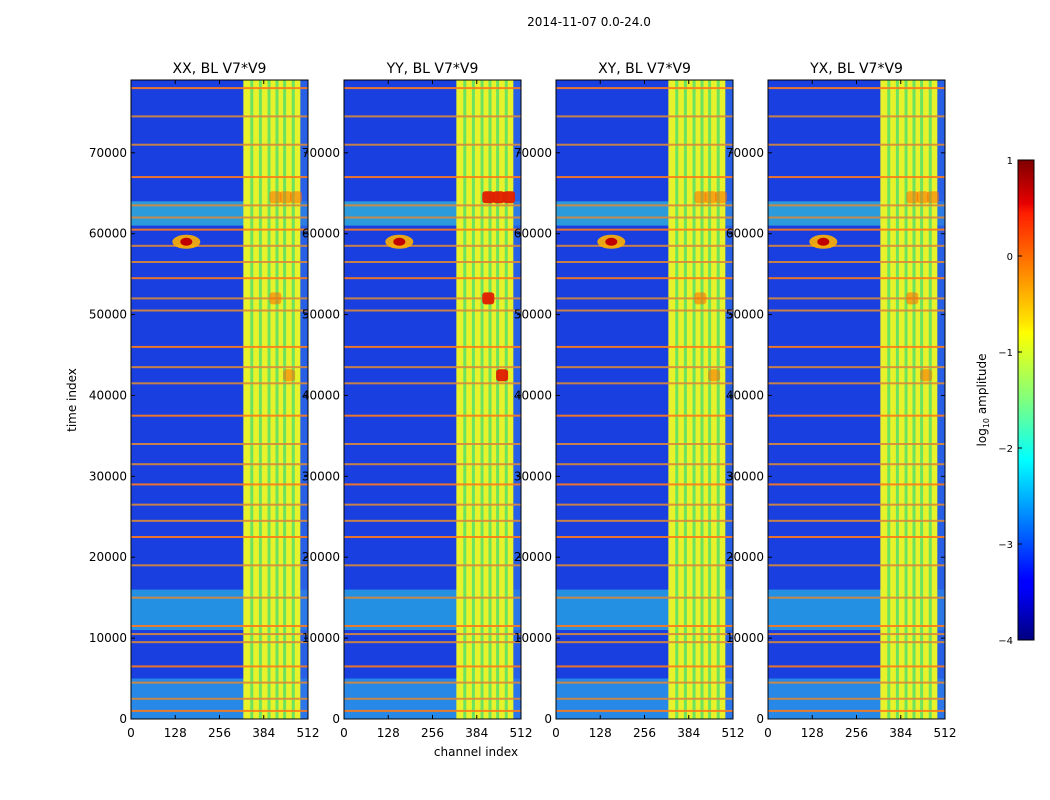 This screenshot has width=1050, height=800. Describe the element at coordinates (982, 386) in the screenshot. I see `colorbar-label-rest: amplitude` at that location.